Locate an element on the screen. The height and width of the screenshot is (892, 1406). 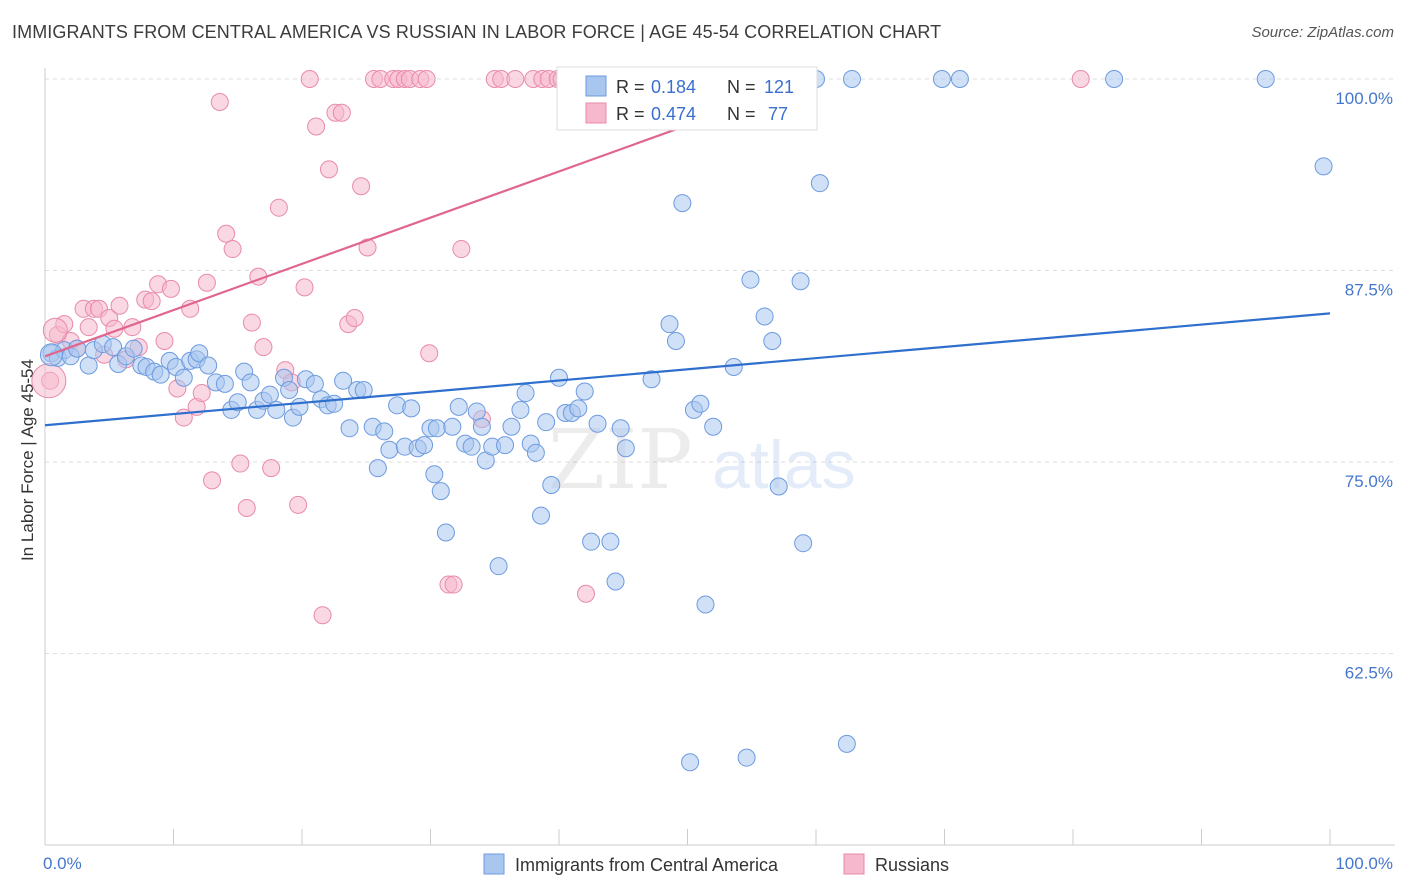
legend-r-value-blue: 0.184 is located at coordinates (673, 87).